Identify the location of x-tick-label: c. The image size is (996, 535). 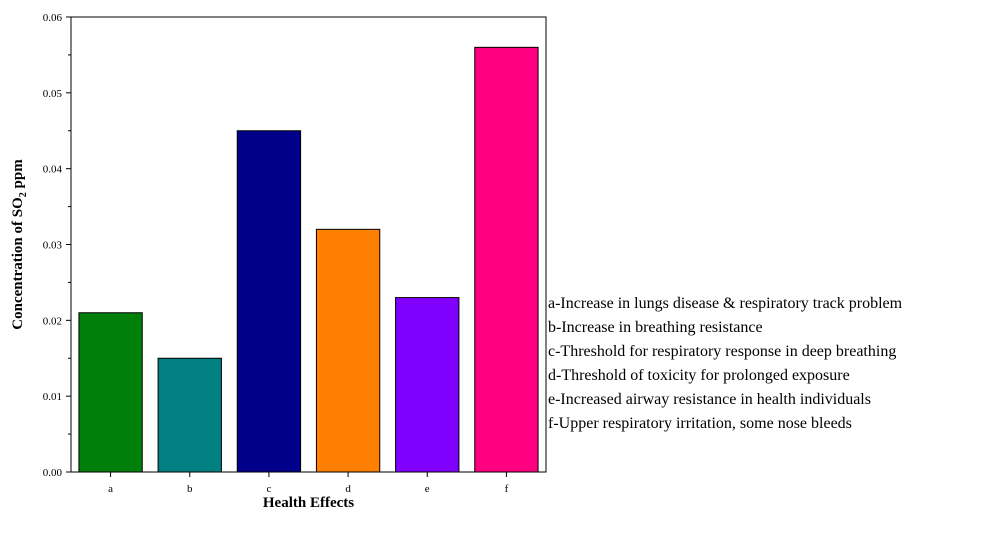
(268, 489).